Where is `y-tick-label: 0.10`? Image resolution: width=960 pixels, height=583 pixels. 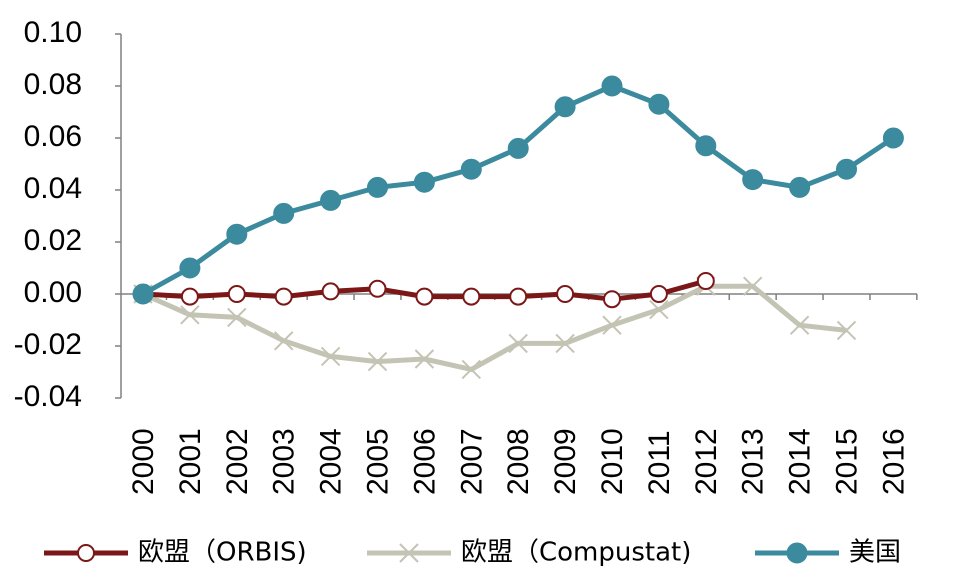
y-tick-label: 0.10 is located at coordinates (53, 32).